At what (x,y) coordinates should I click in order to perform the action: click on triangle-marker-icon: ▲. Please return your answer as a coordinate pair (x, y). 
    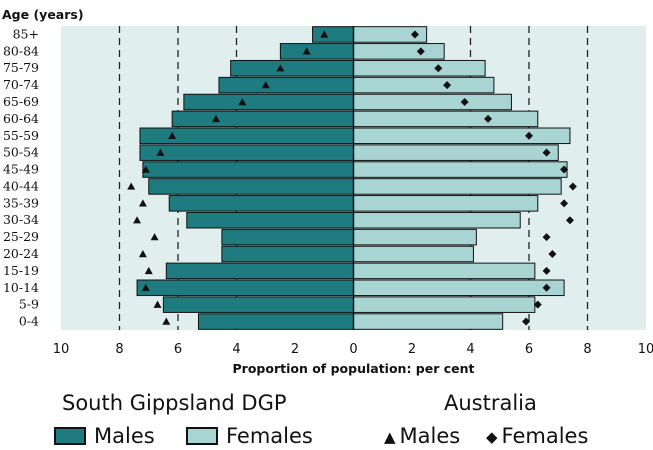
    Looking at the image, I should click on (390, 437).